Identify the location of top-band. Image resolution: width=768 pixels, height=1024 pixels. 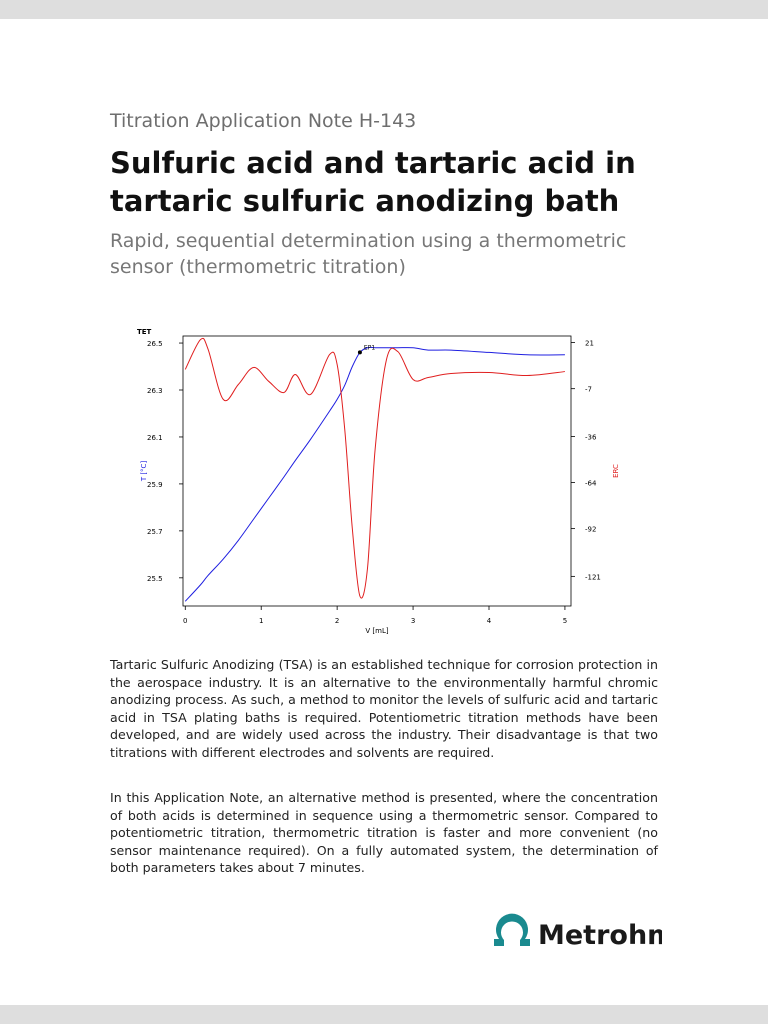
(384, 9).